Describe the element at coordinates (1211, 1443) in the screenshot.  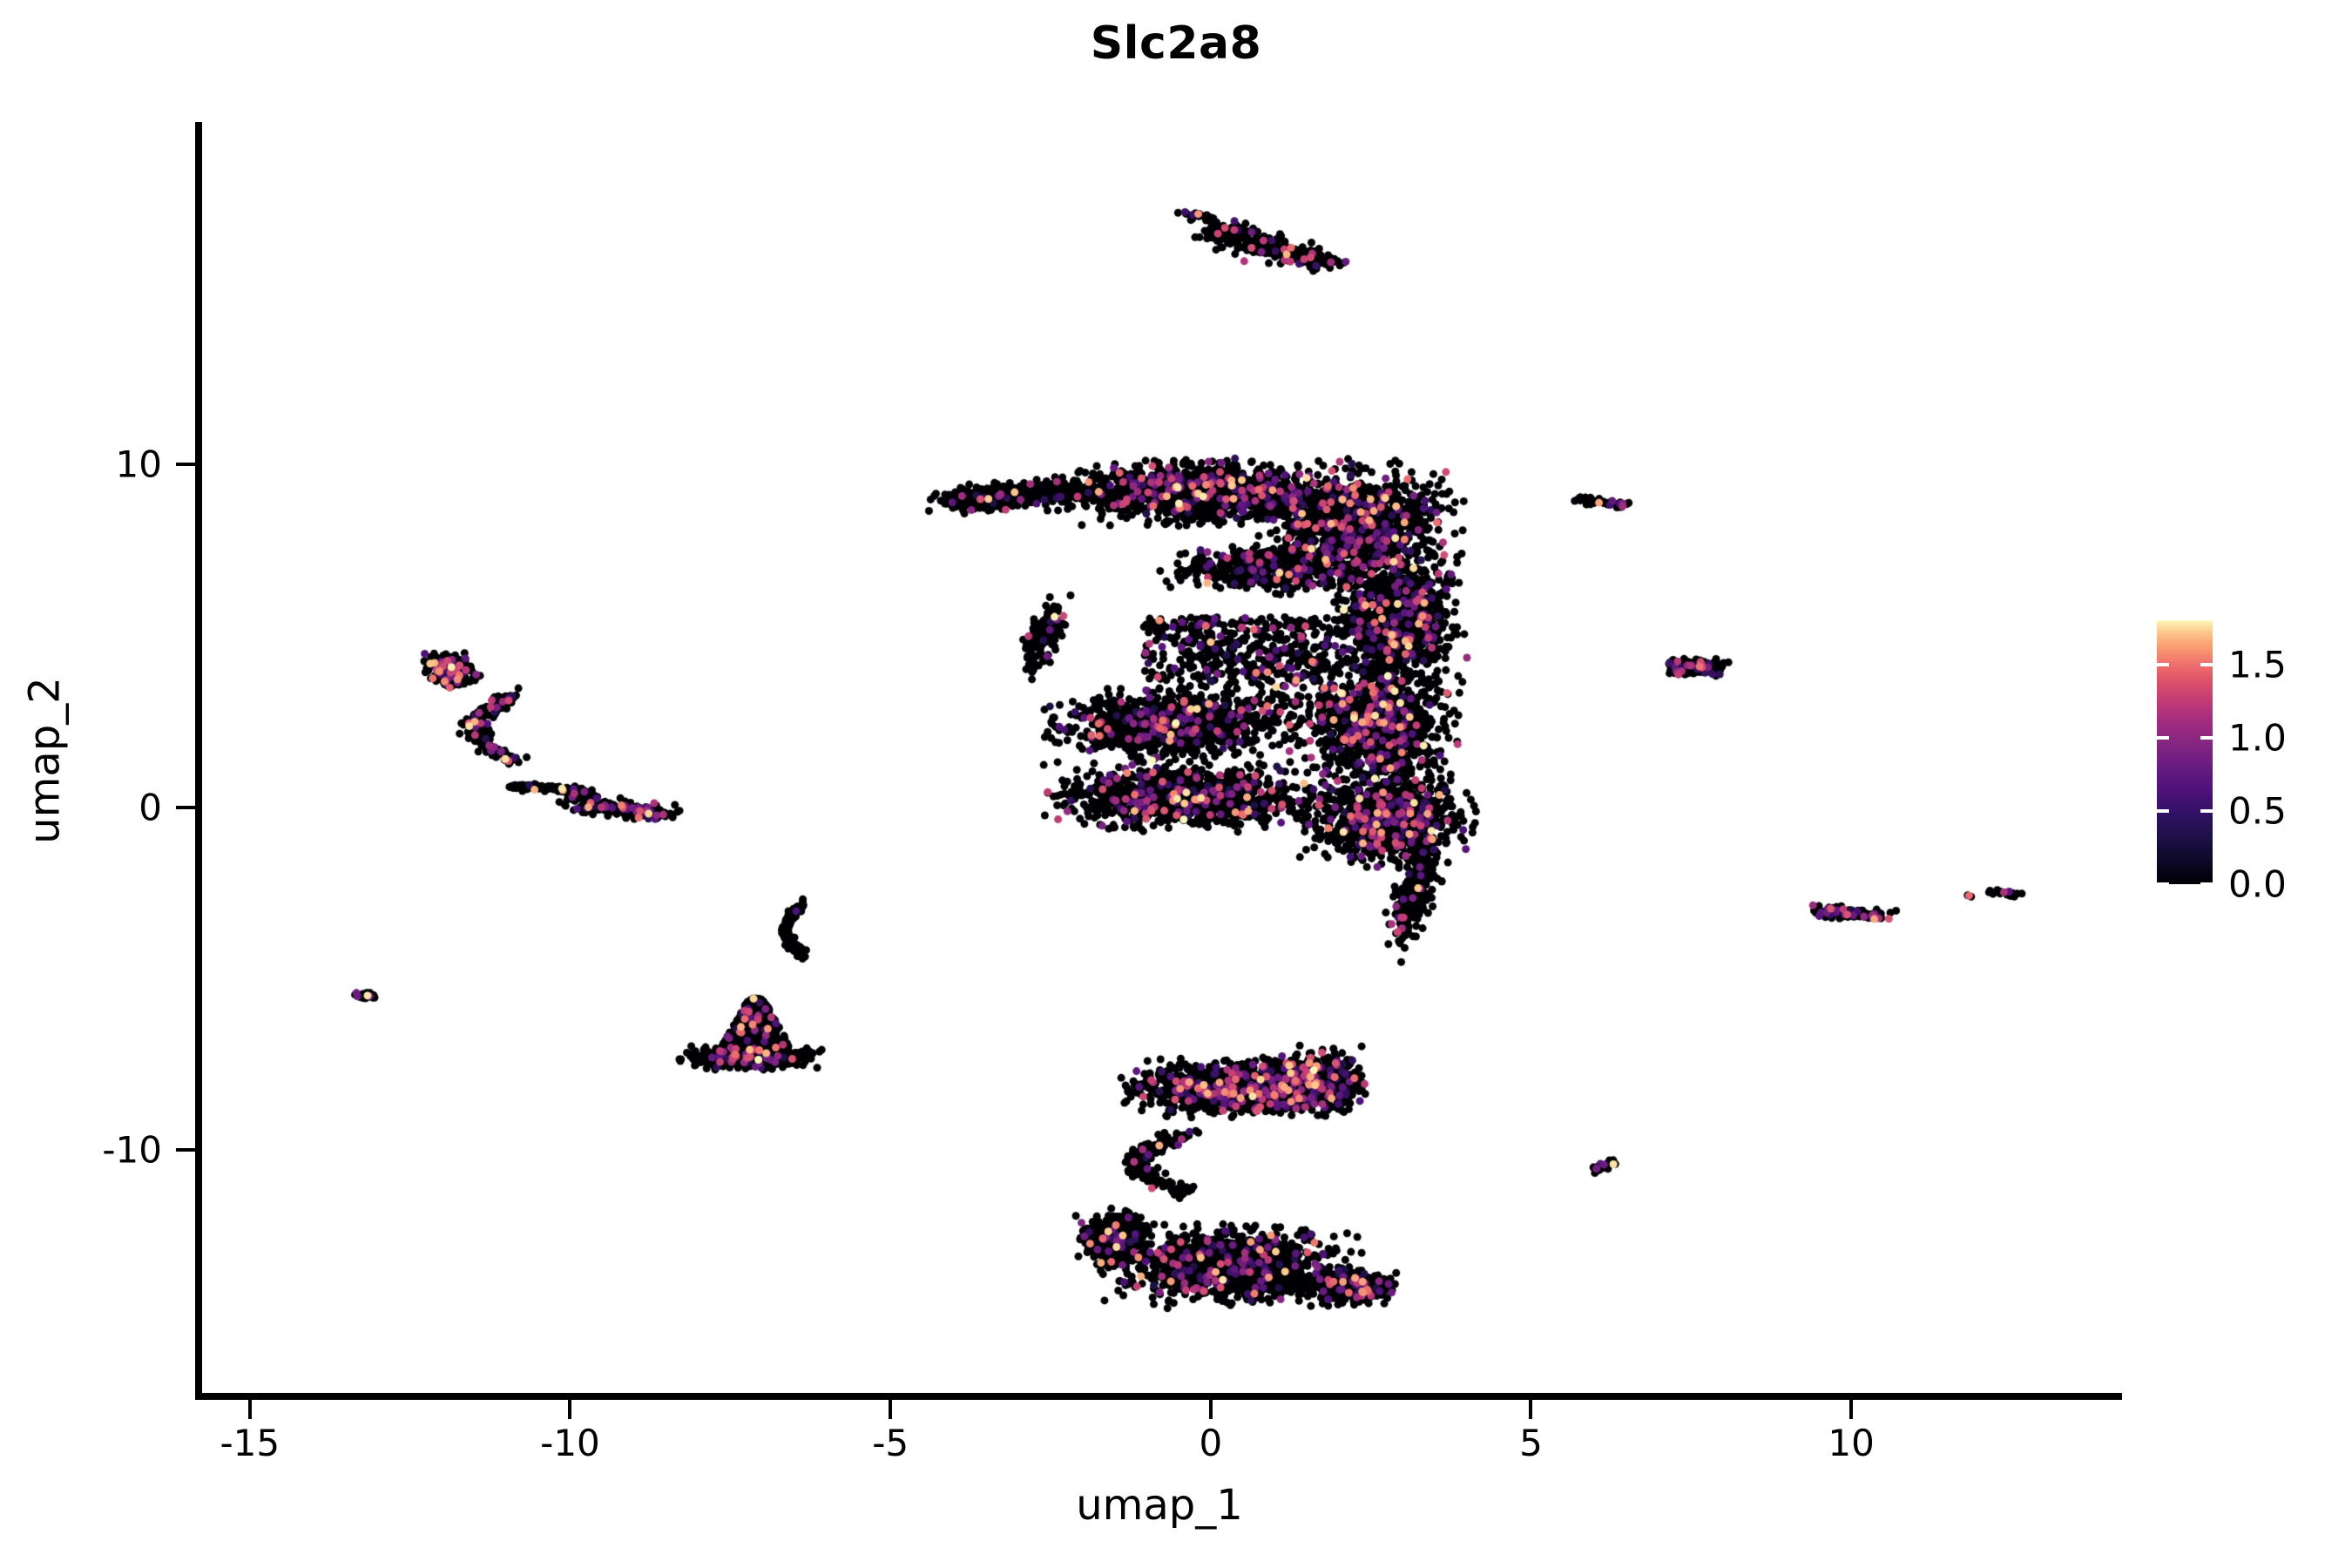
I see `x-tick-label: 0` at that location.